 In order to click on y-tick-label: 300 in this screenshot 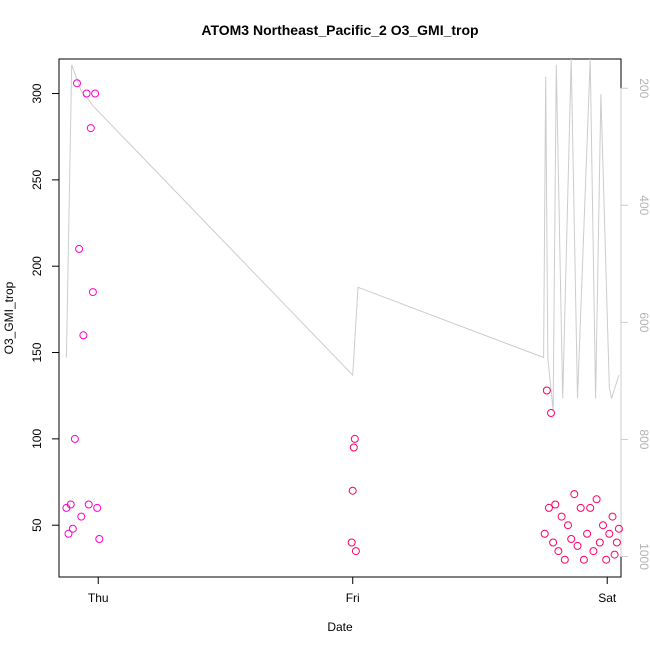, I will do `click(37, 93)`.